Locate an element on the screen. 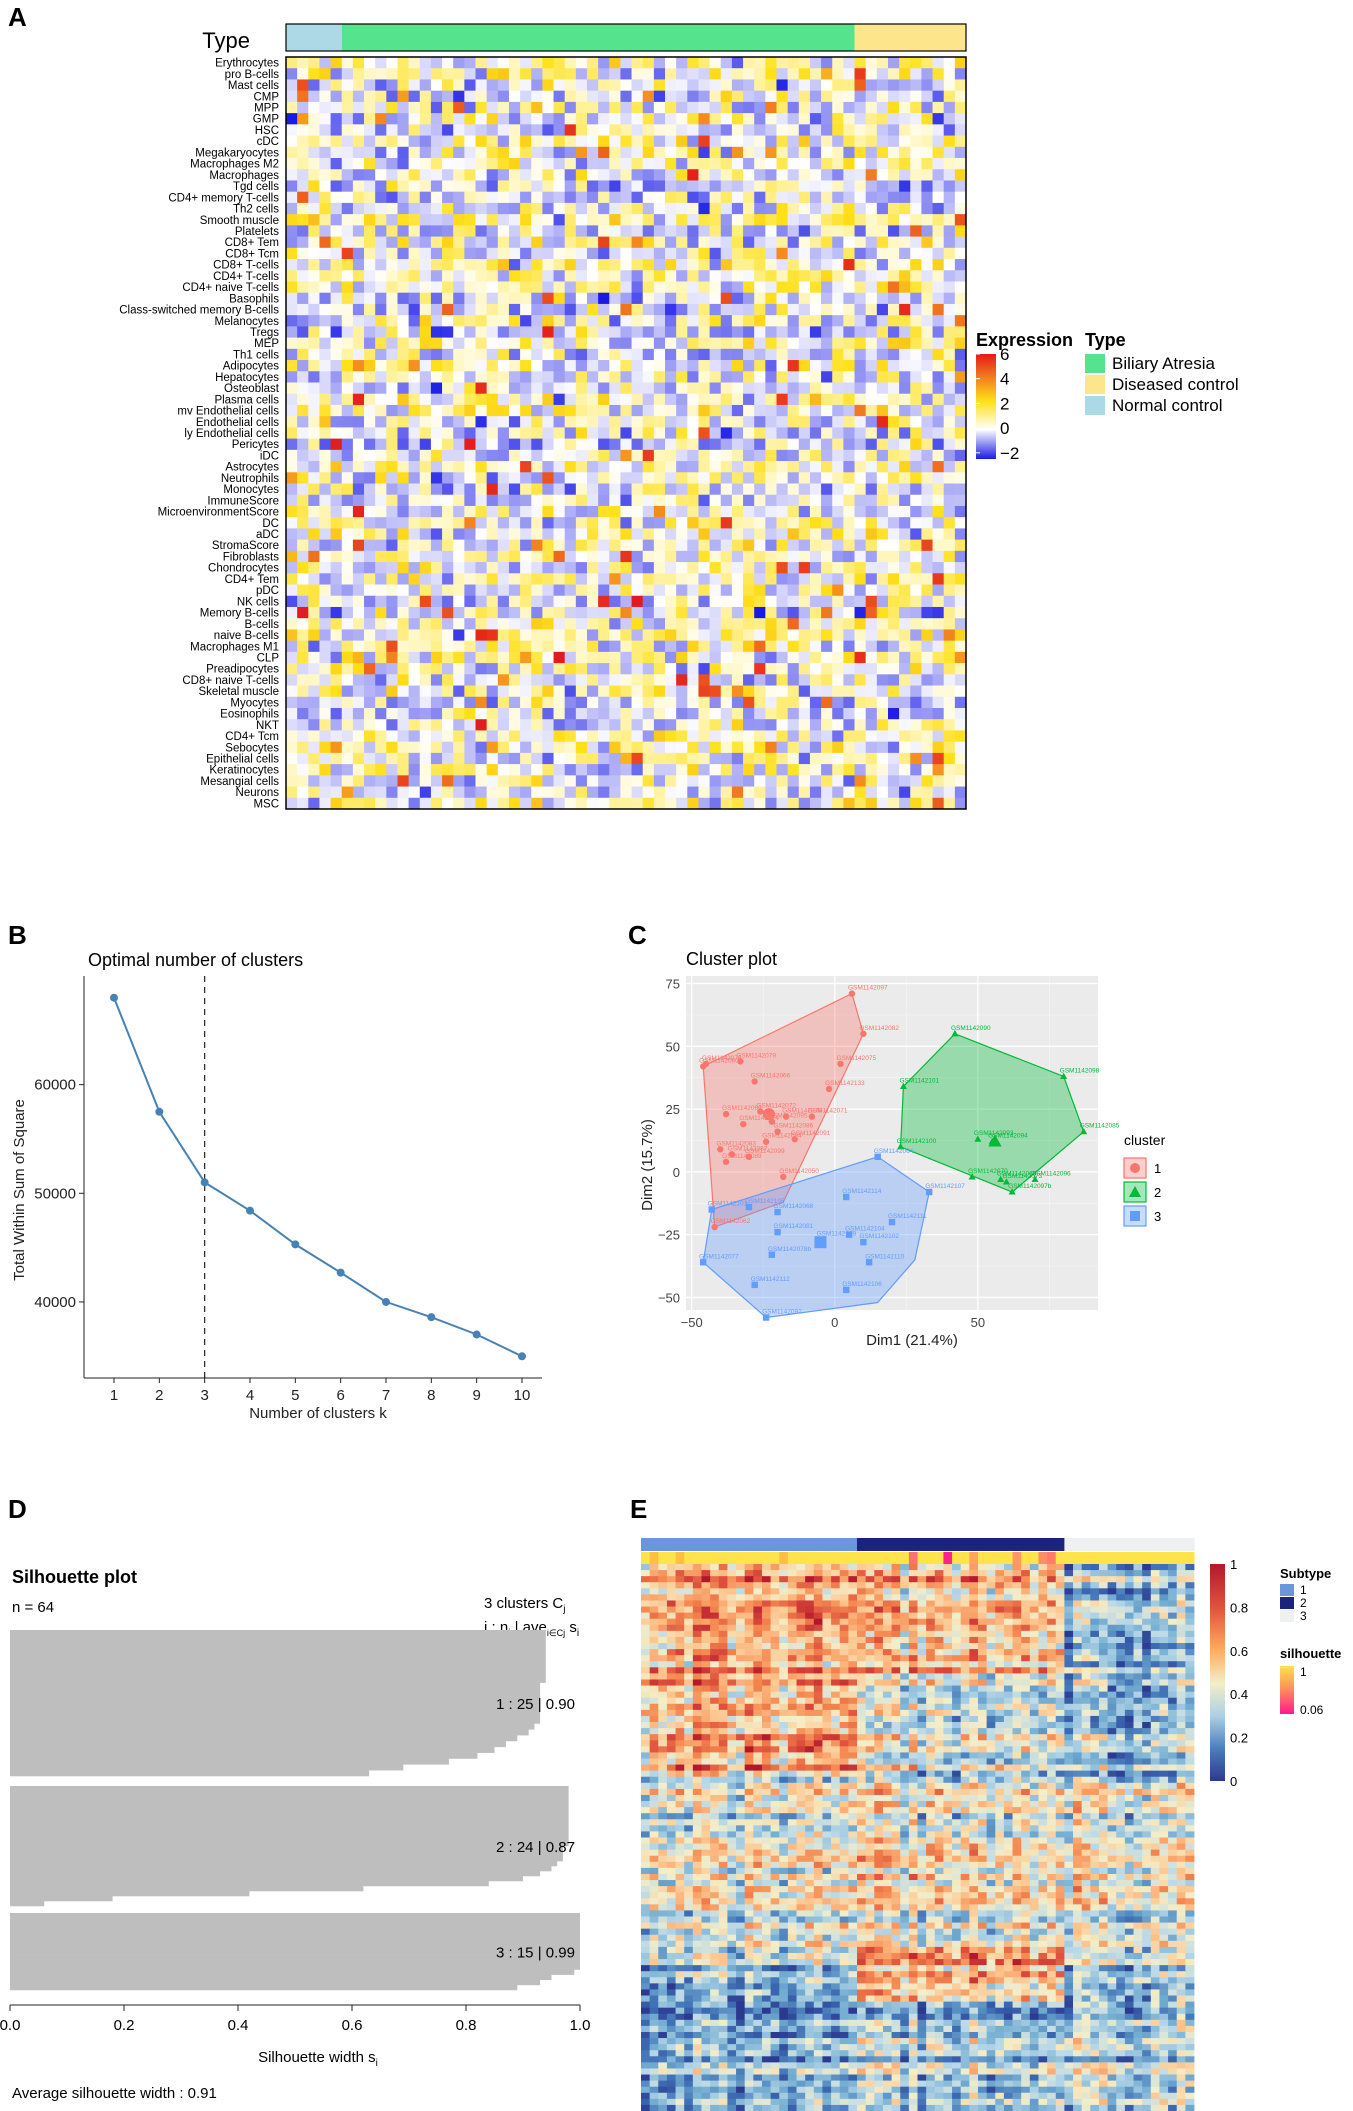  cluster-plot-xtick-label: −50 is located at coordinates (692, 1322).